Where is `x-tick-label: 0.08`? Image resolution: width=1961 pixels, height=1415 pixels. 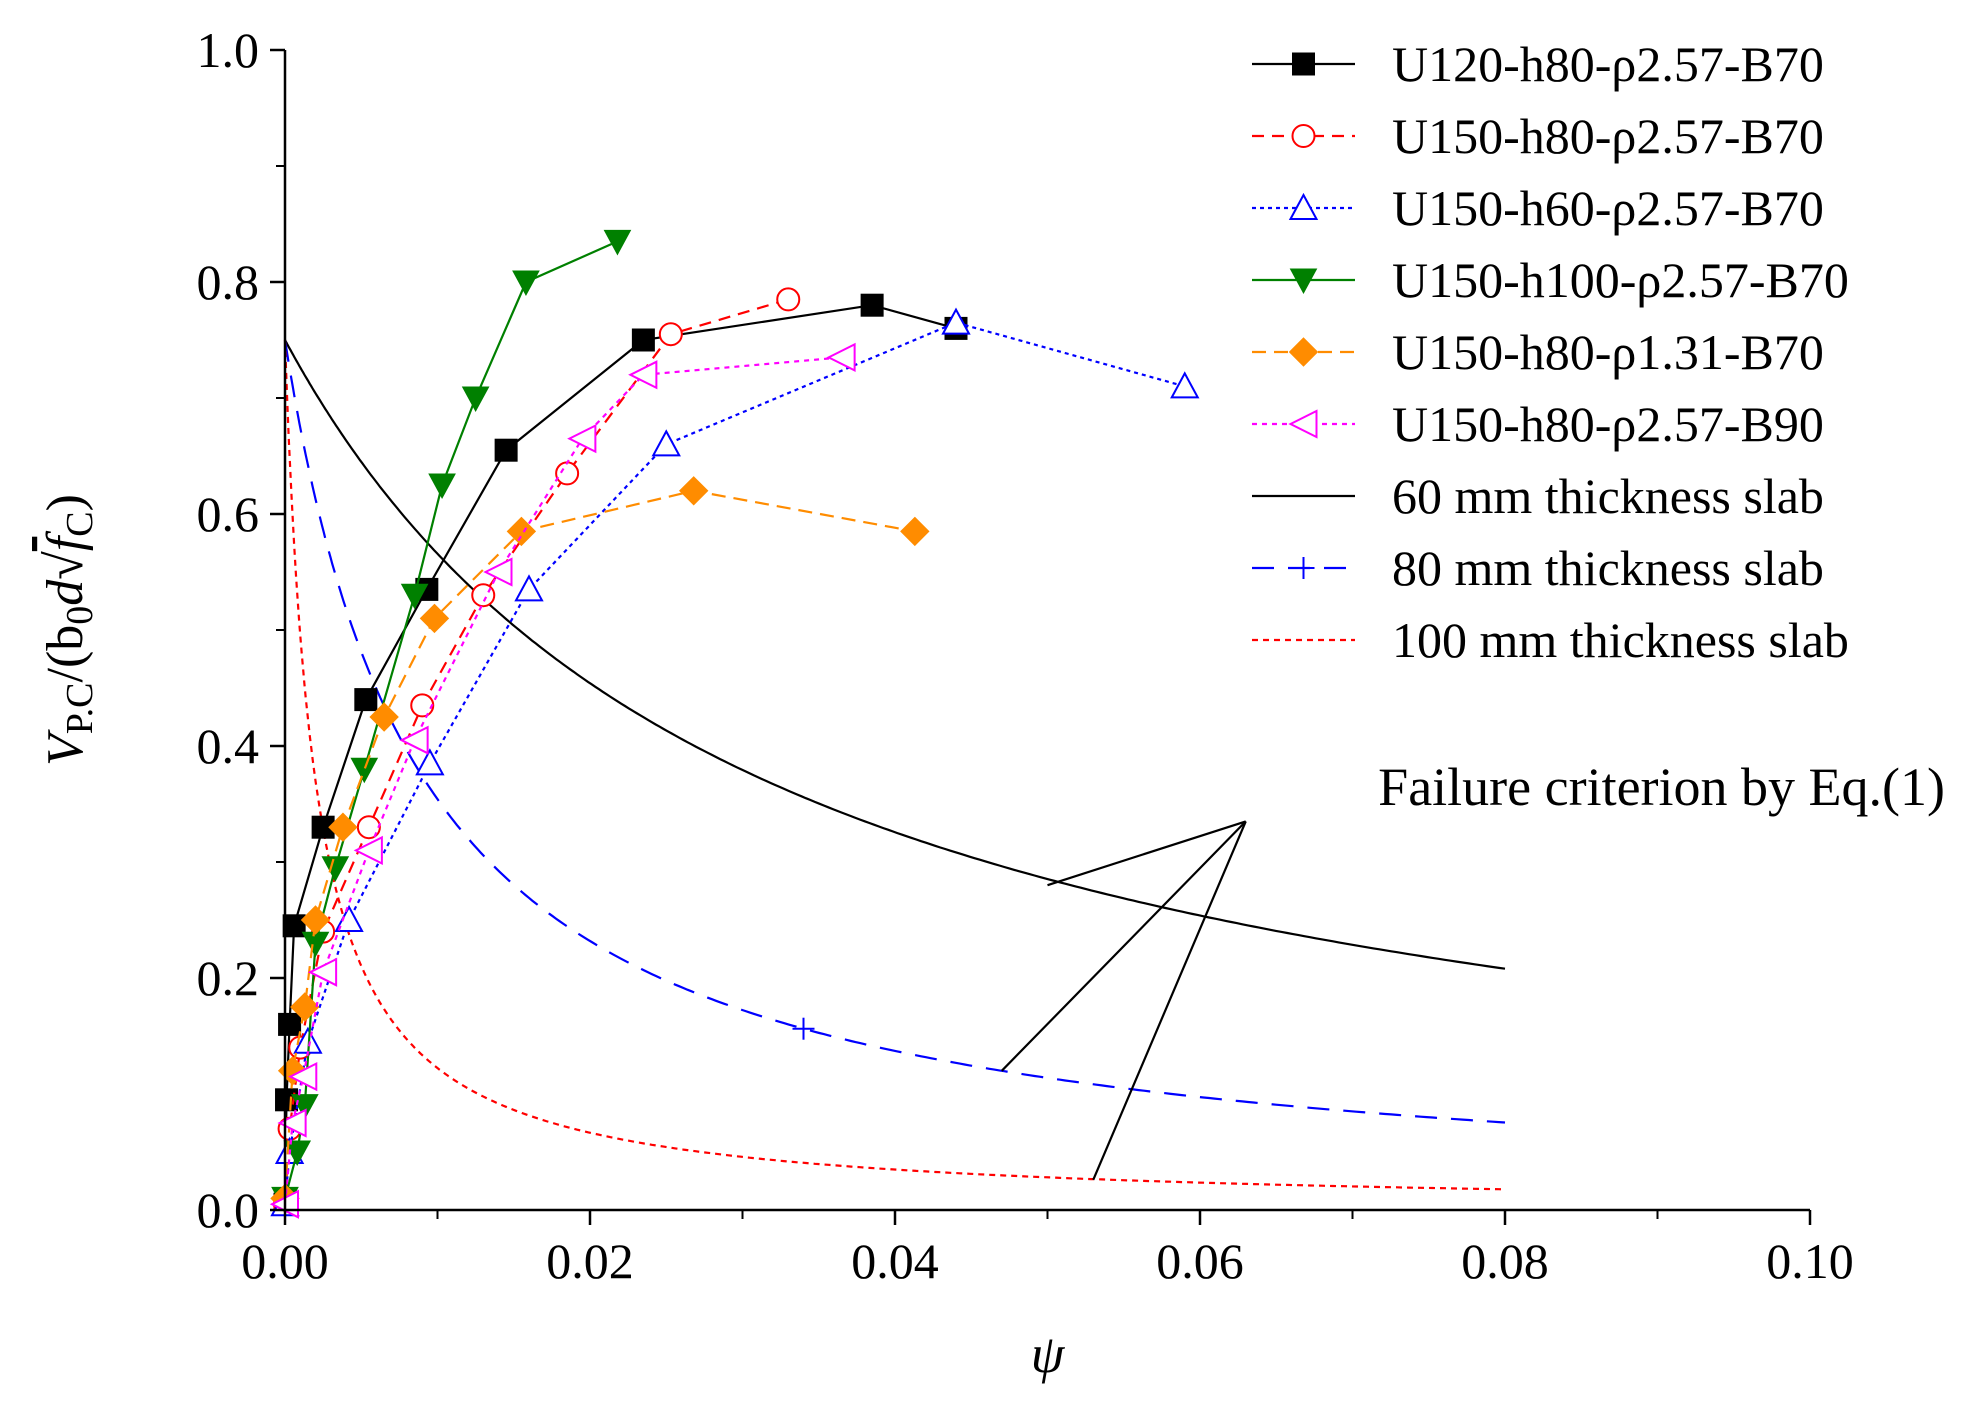
x-tick-label: 0.08 is located at coordinates (1505, 1261).